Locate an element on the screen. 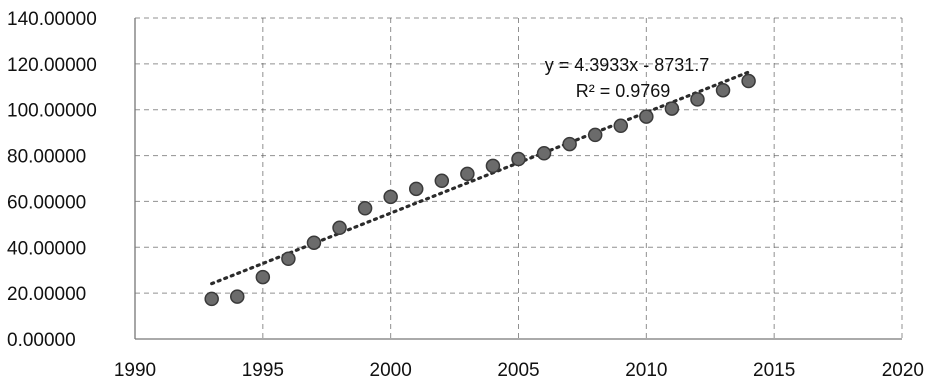 The width and height of the screenshot is (930, 386). x-tick-label: 2020 is located at coordinates (903, 370).